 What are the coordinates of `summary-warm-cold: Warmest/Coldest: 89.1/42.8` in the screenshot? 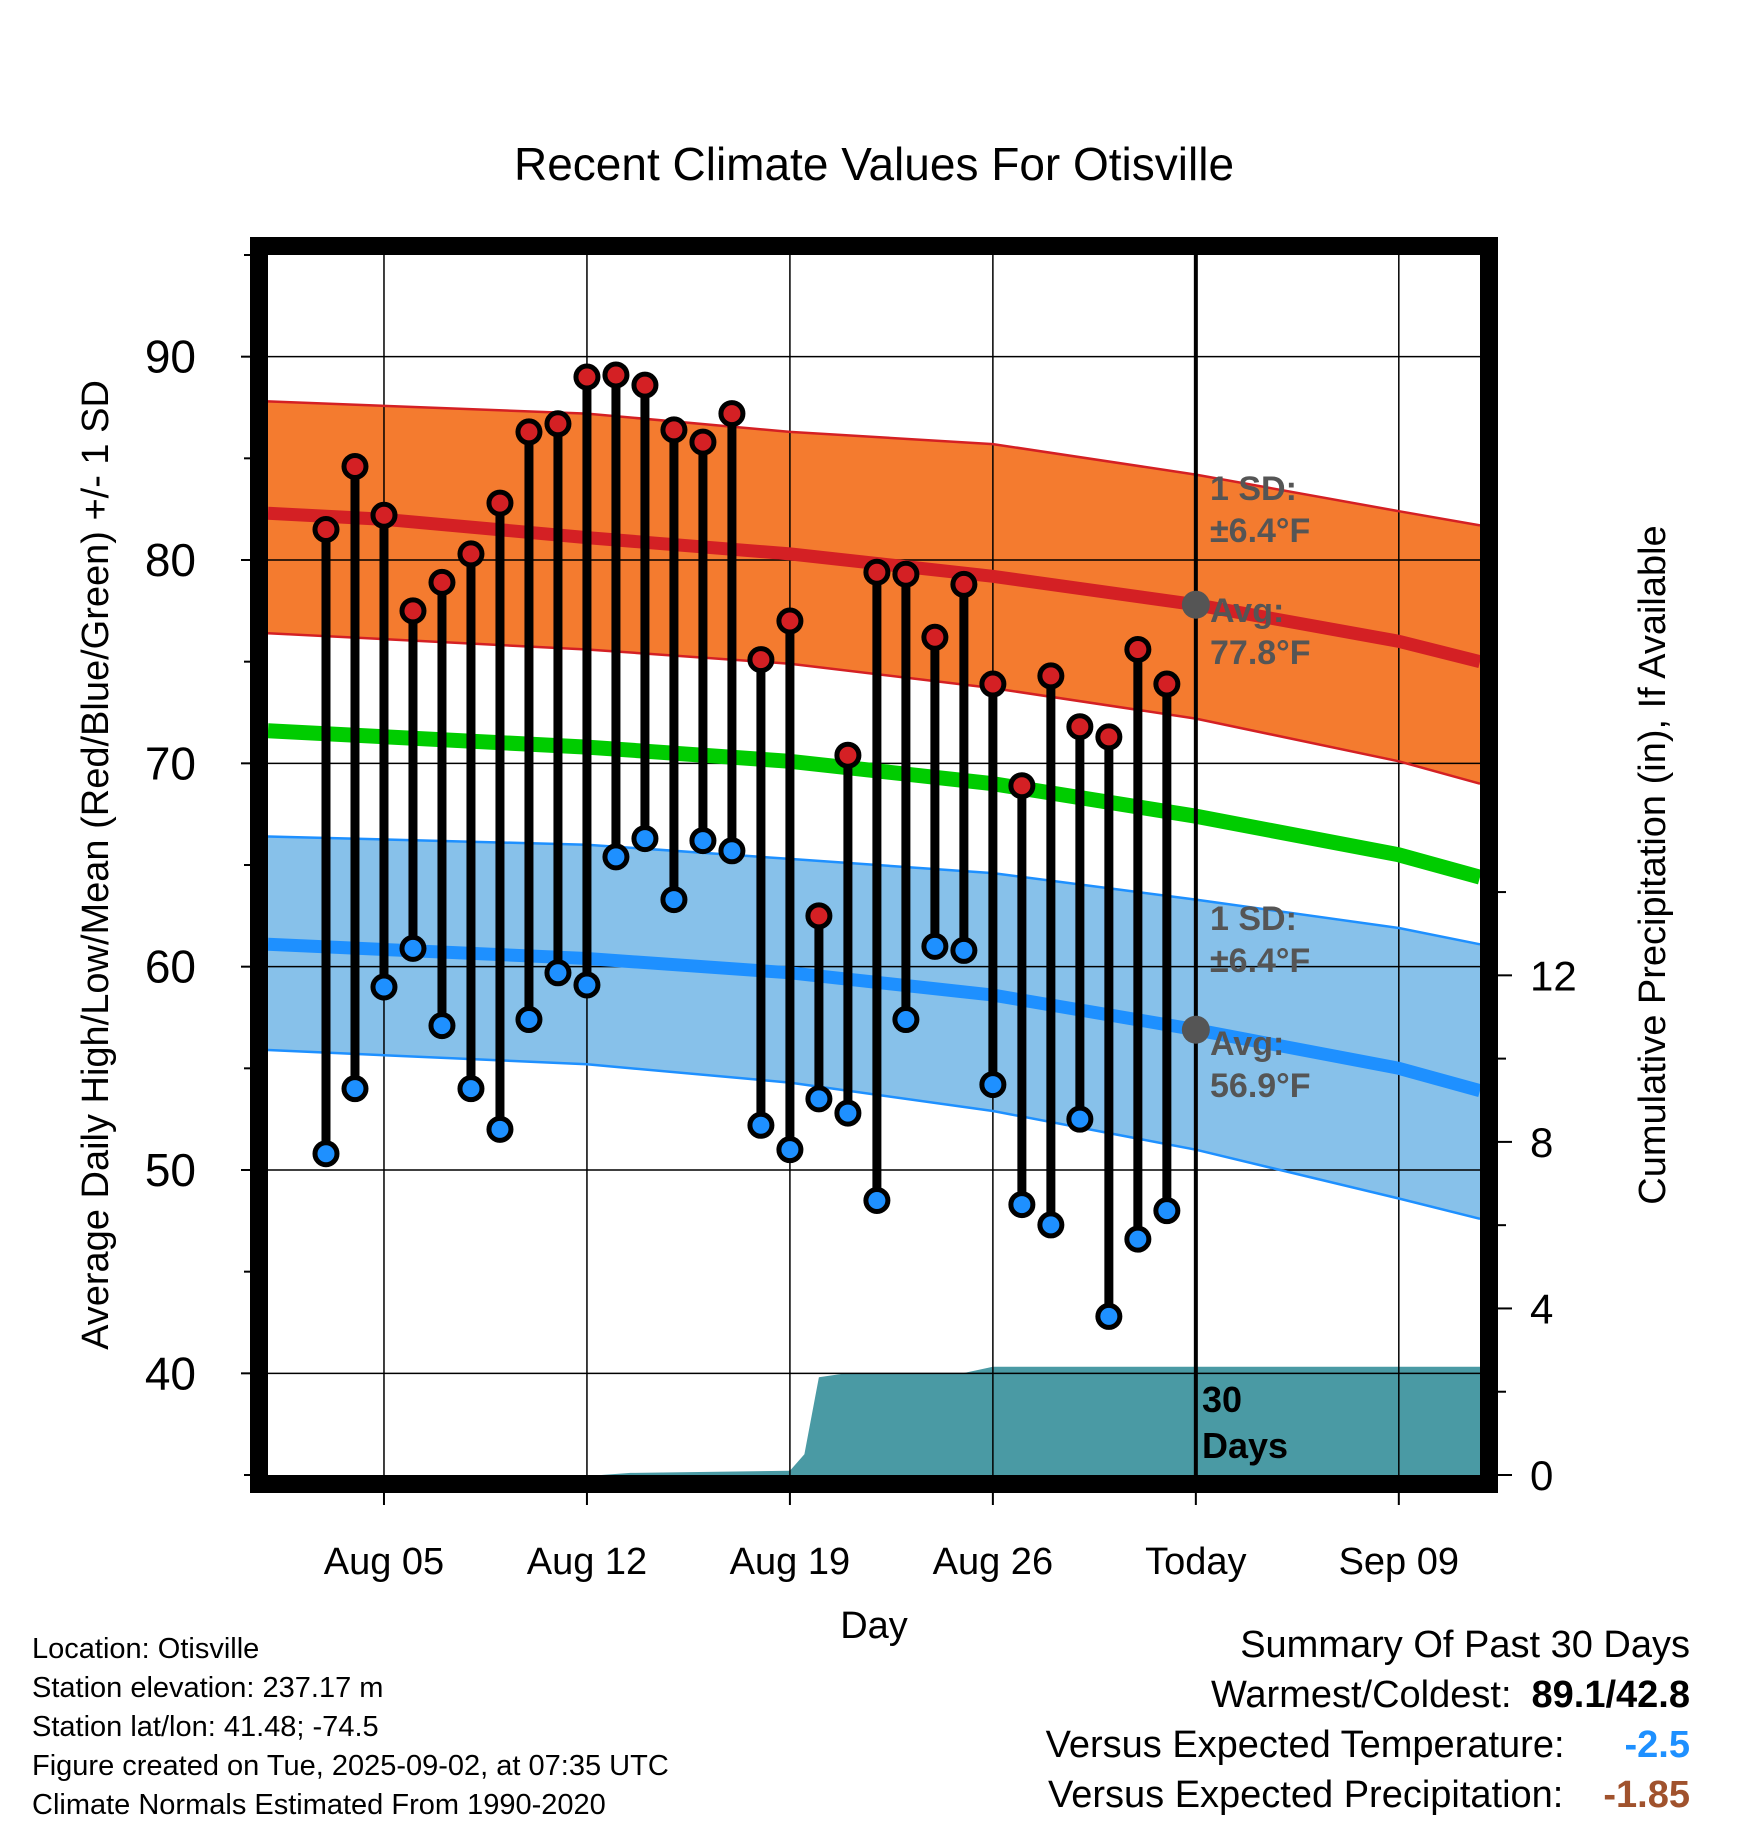 It's located at (1368, 1695).